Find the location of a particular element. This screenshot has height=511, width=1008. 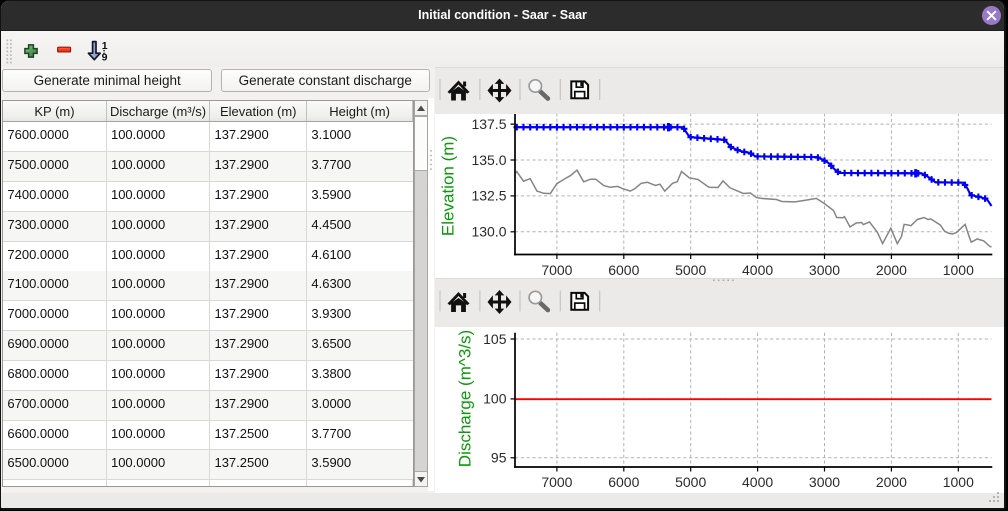

svg-text: 135.0 is located at coordinates (488, 159).